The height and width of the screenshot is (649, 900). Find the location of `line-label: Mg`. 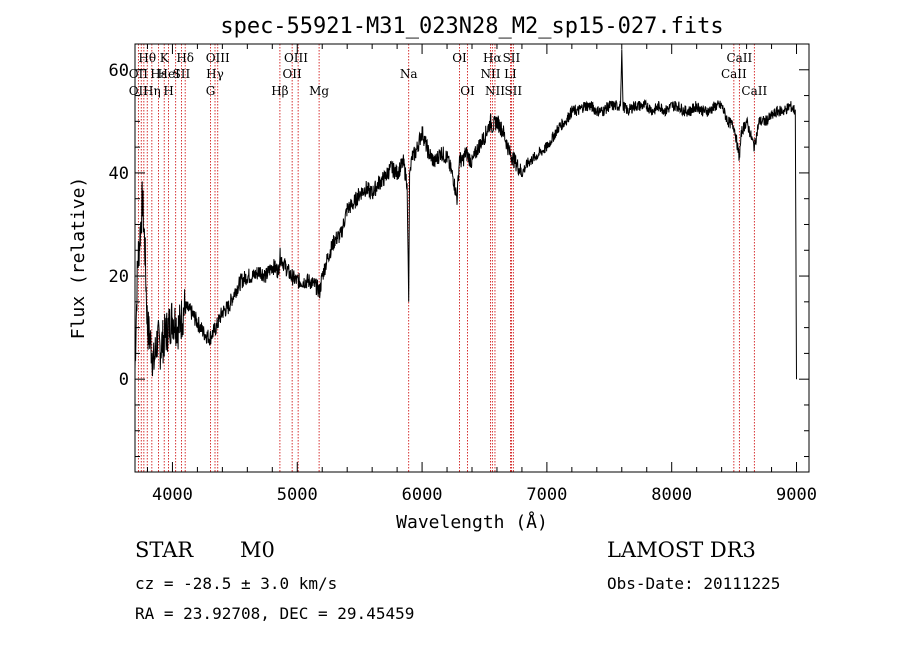

line-label: Mg is located at coordinates (319, 91).